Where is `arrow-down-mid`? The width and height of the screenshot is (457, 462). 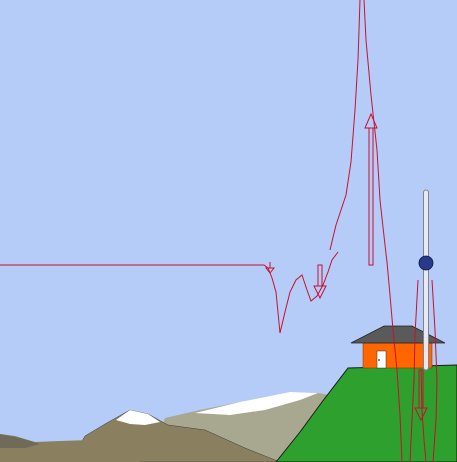 arrow-down-mid is located at coordinates (320, 282).